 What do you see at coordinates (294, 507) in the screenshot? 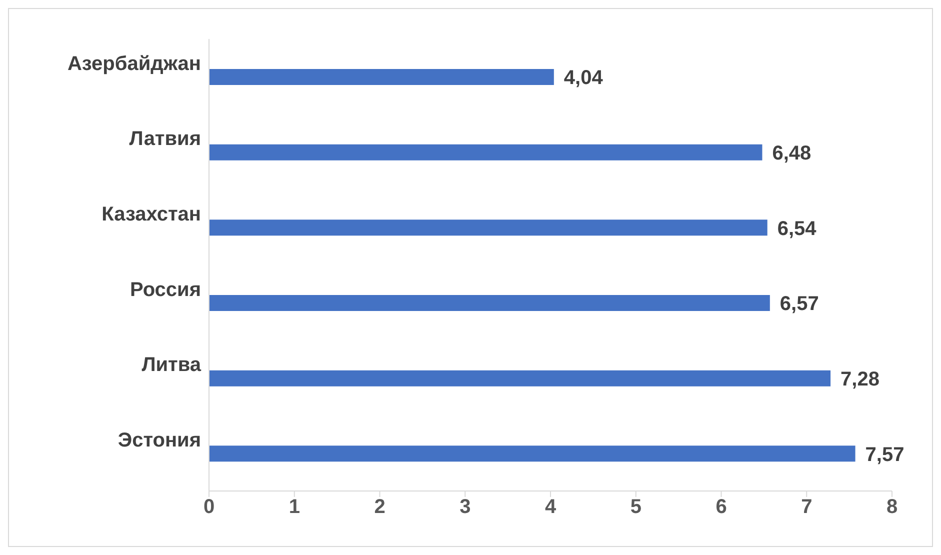
I see `x-tick-label: 1` at bounding box center [294, 507].